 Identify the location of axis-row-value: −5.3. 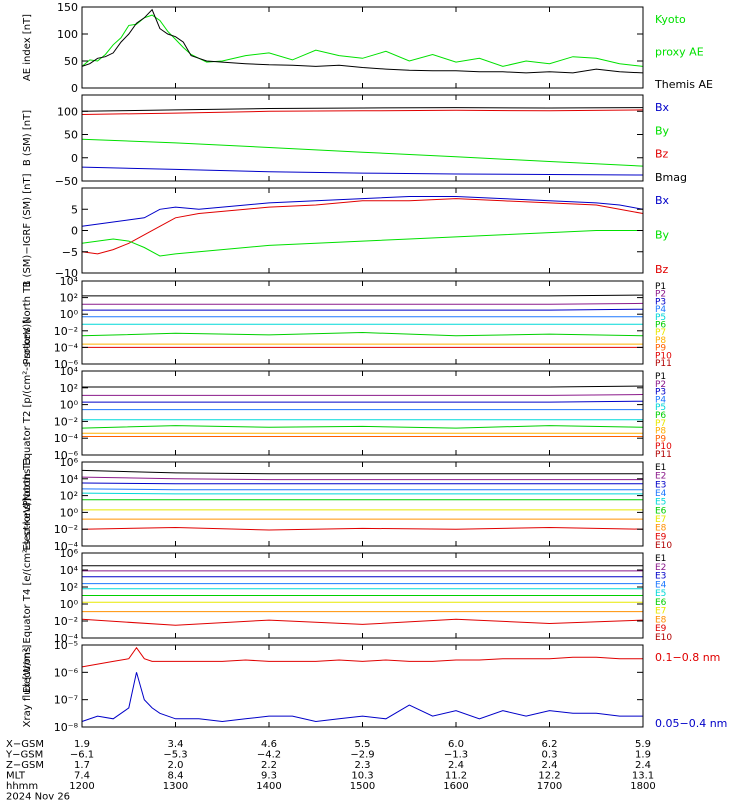
(175, 755).